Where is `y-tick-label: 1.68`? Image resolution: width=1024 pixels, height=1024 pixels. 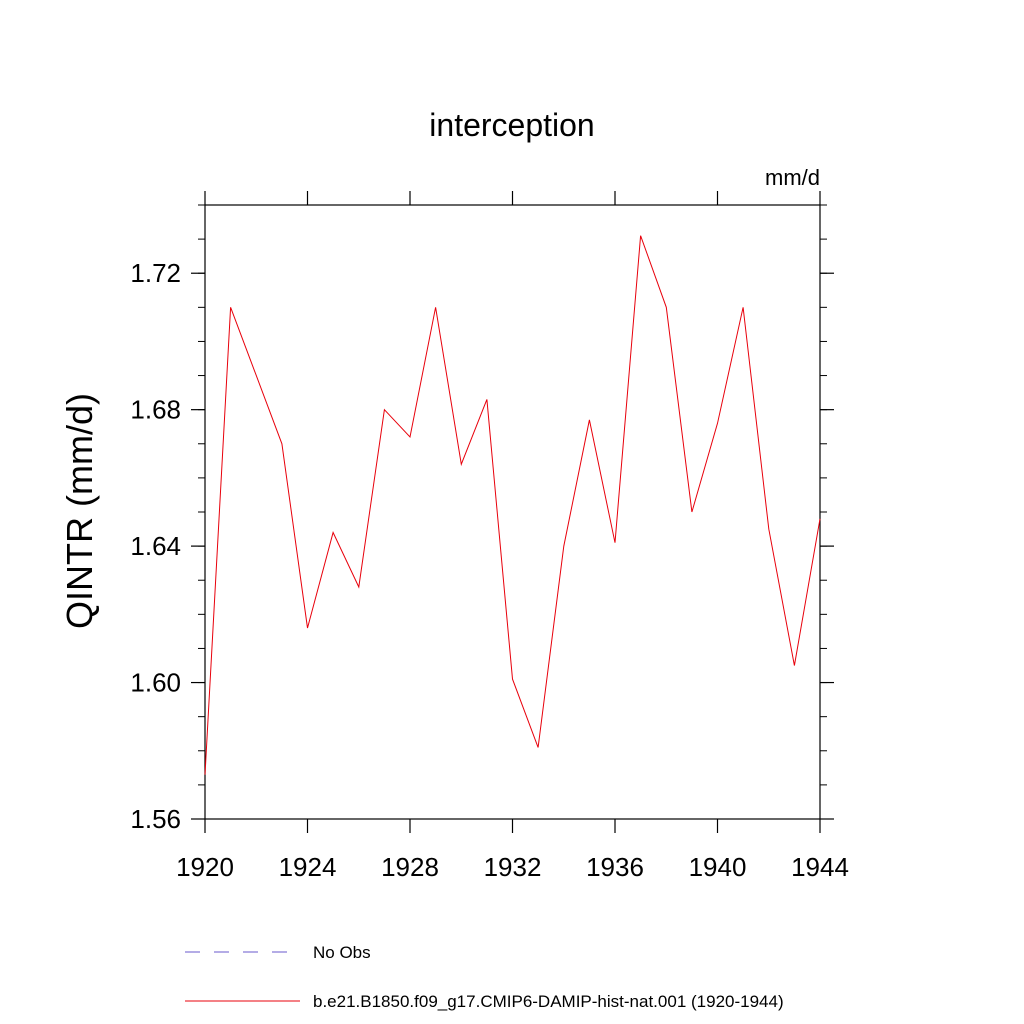
y-tick-label: 1.68 is located at coordinates (155, 410).